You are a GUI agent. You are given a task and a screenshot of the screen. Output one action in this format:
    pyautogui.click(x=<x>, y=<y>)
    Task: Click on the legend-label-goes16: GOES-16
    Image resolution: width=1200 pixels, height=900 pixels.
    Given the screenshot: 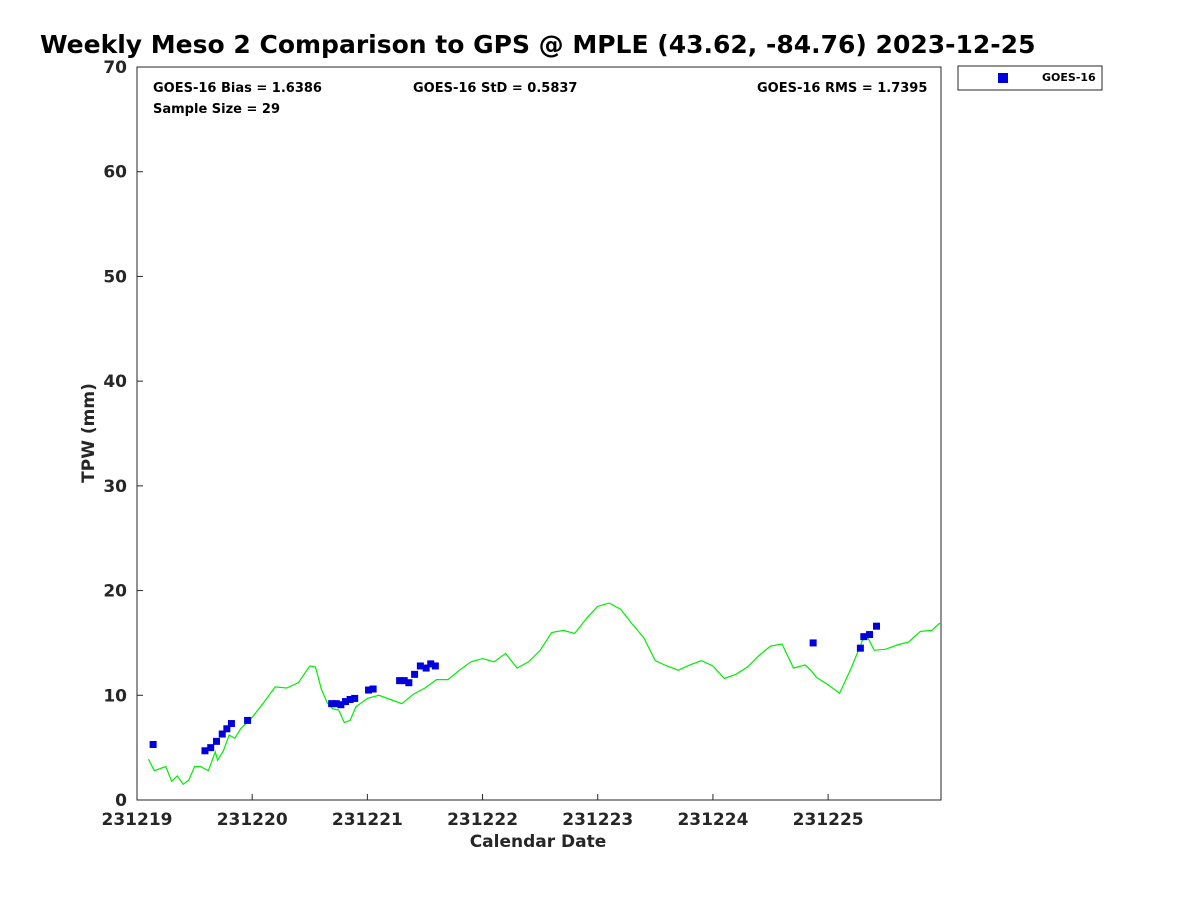 What is the action you would take?
    pyautogui.click(x=1069, y=77)
    